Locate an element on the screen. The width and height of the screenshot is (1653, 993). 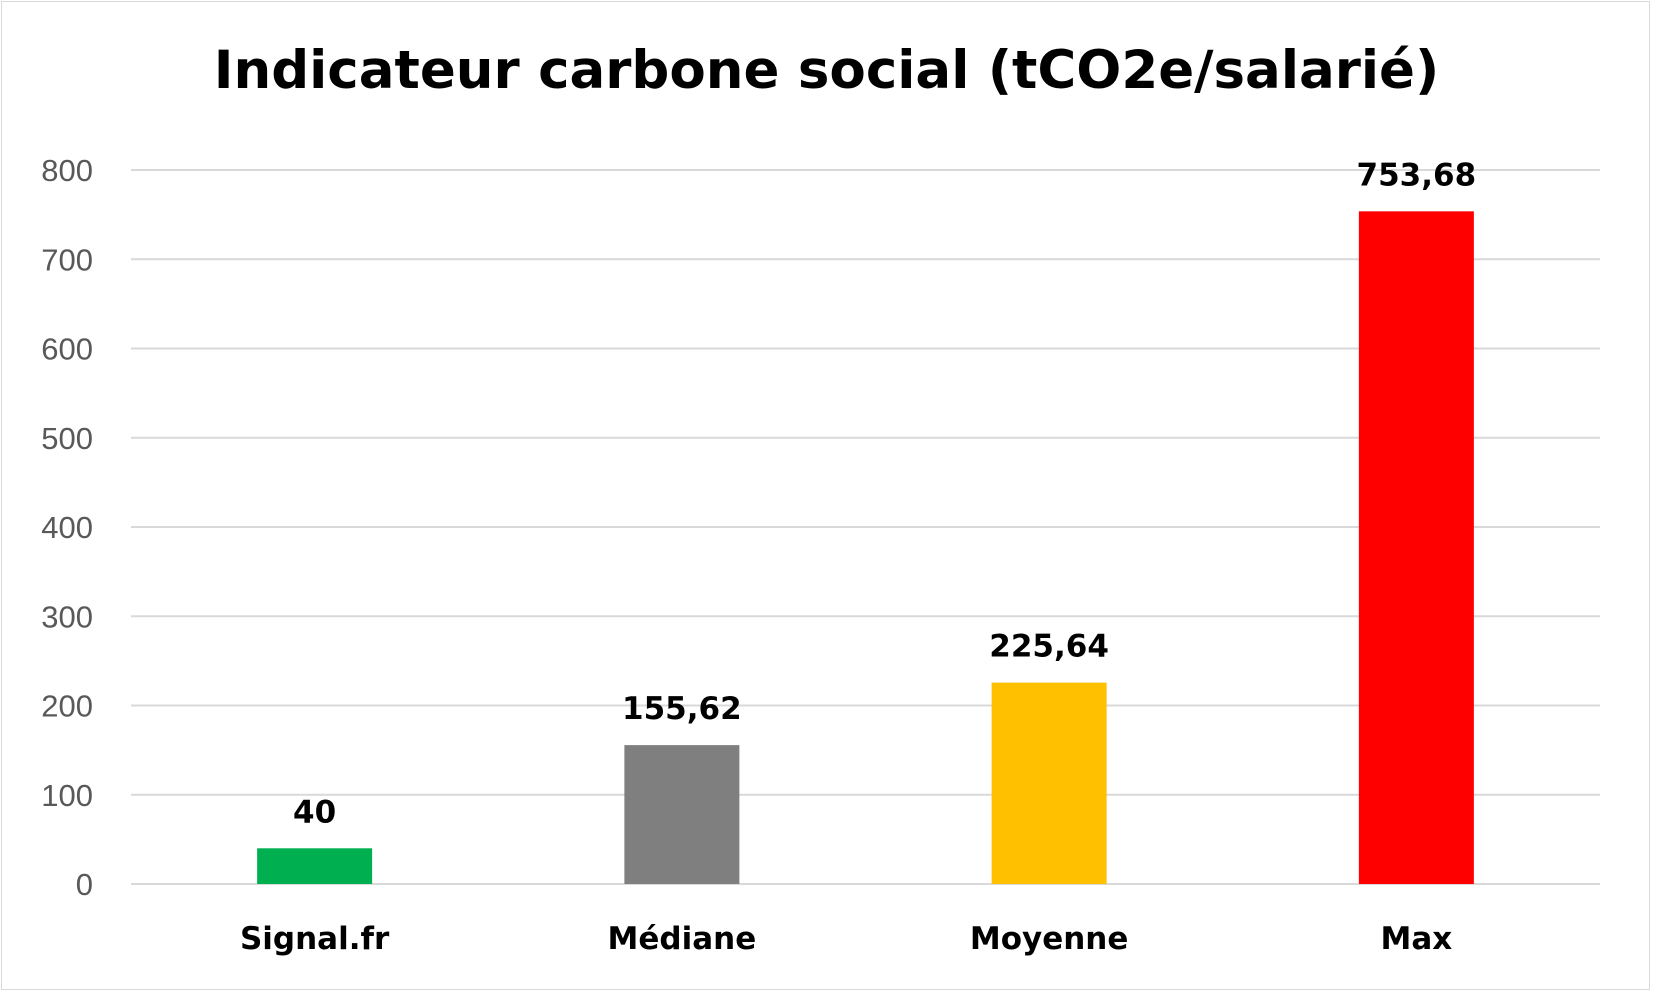
bar-moyenne is located at coordinates (1049, 783).